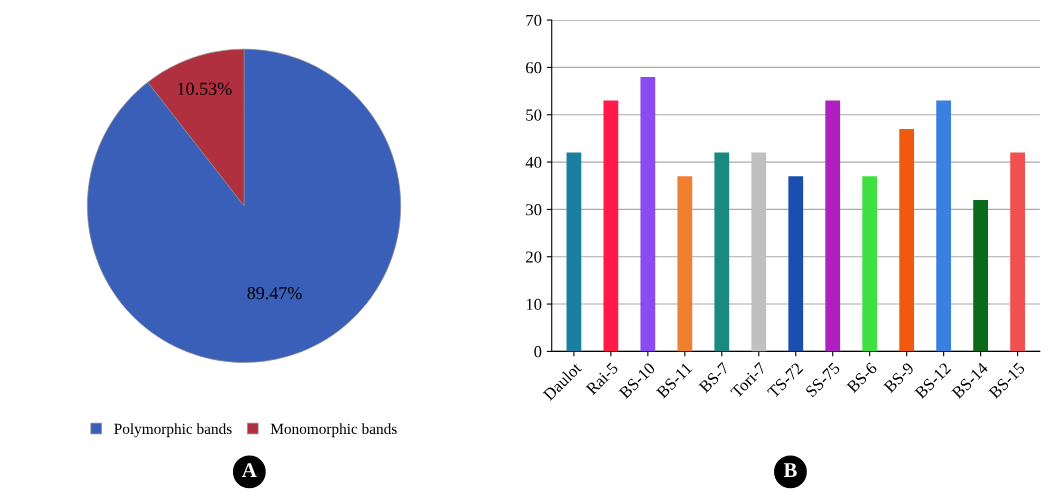  What do you see at coordinates (205, 88) in the screenshot?
I see `data-label: 10.53%` at bounding box center [205, 88].